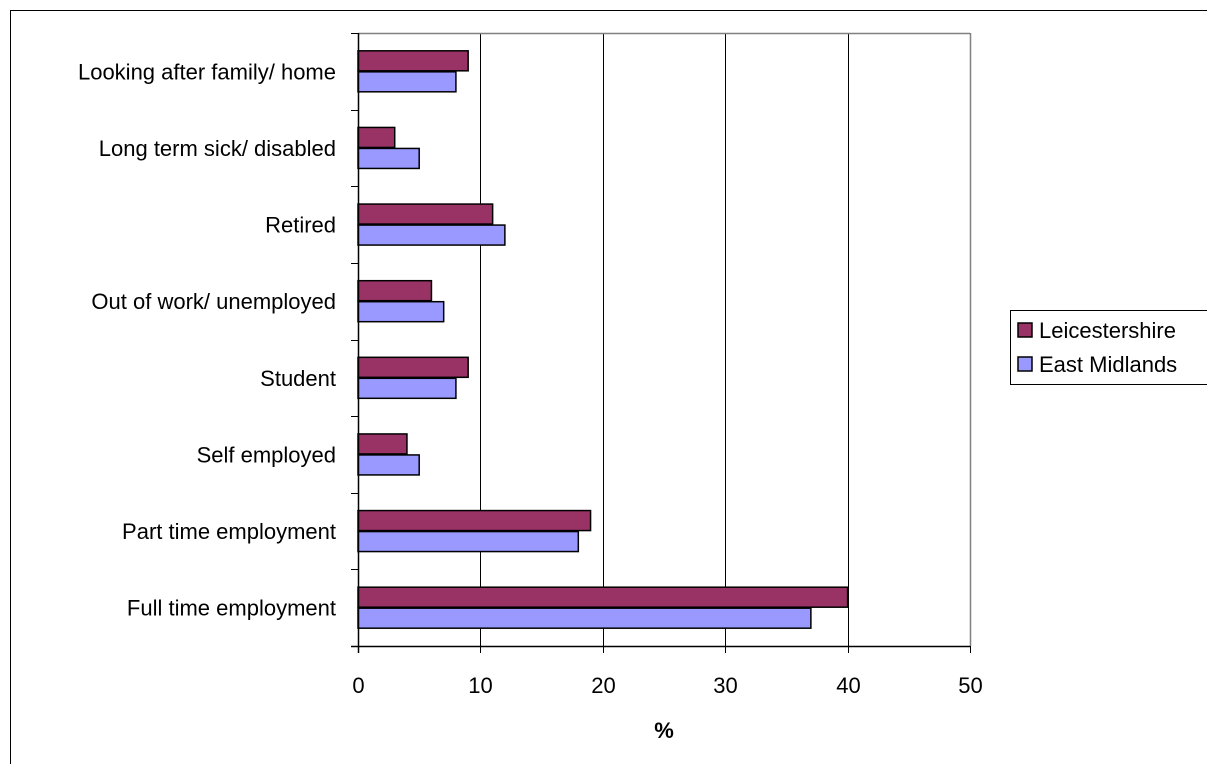 Image resolution: width=1207 pixels, height=769 pixels. What do you see at coordinates (603, 685) in the screenshot?
I see `x-tick-label: 20` at bounding box center [603, 685].